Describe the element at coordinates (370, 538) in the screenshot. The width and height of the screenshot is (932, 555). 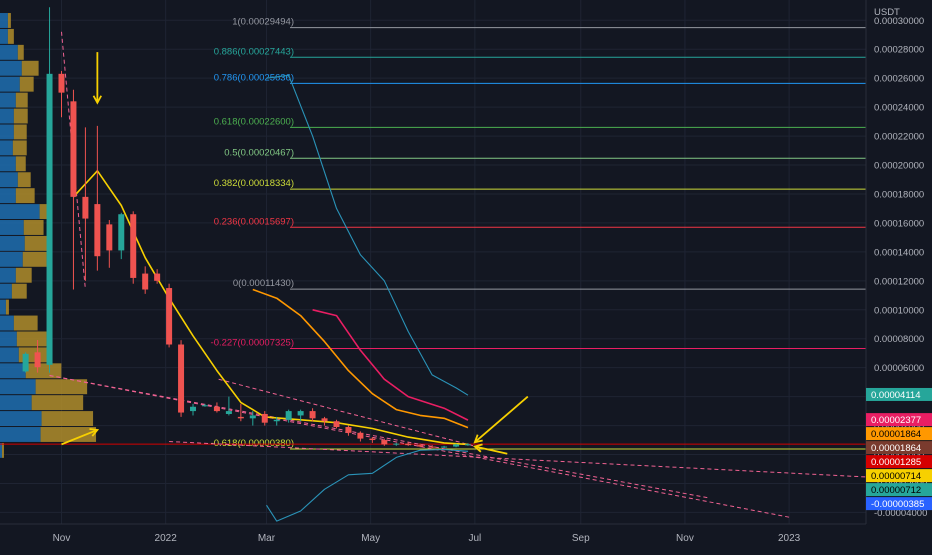
I see `time-tick-label: May` at that location.